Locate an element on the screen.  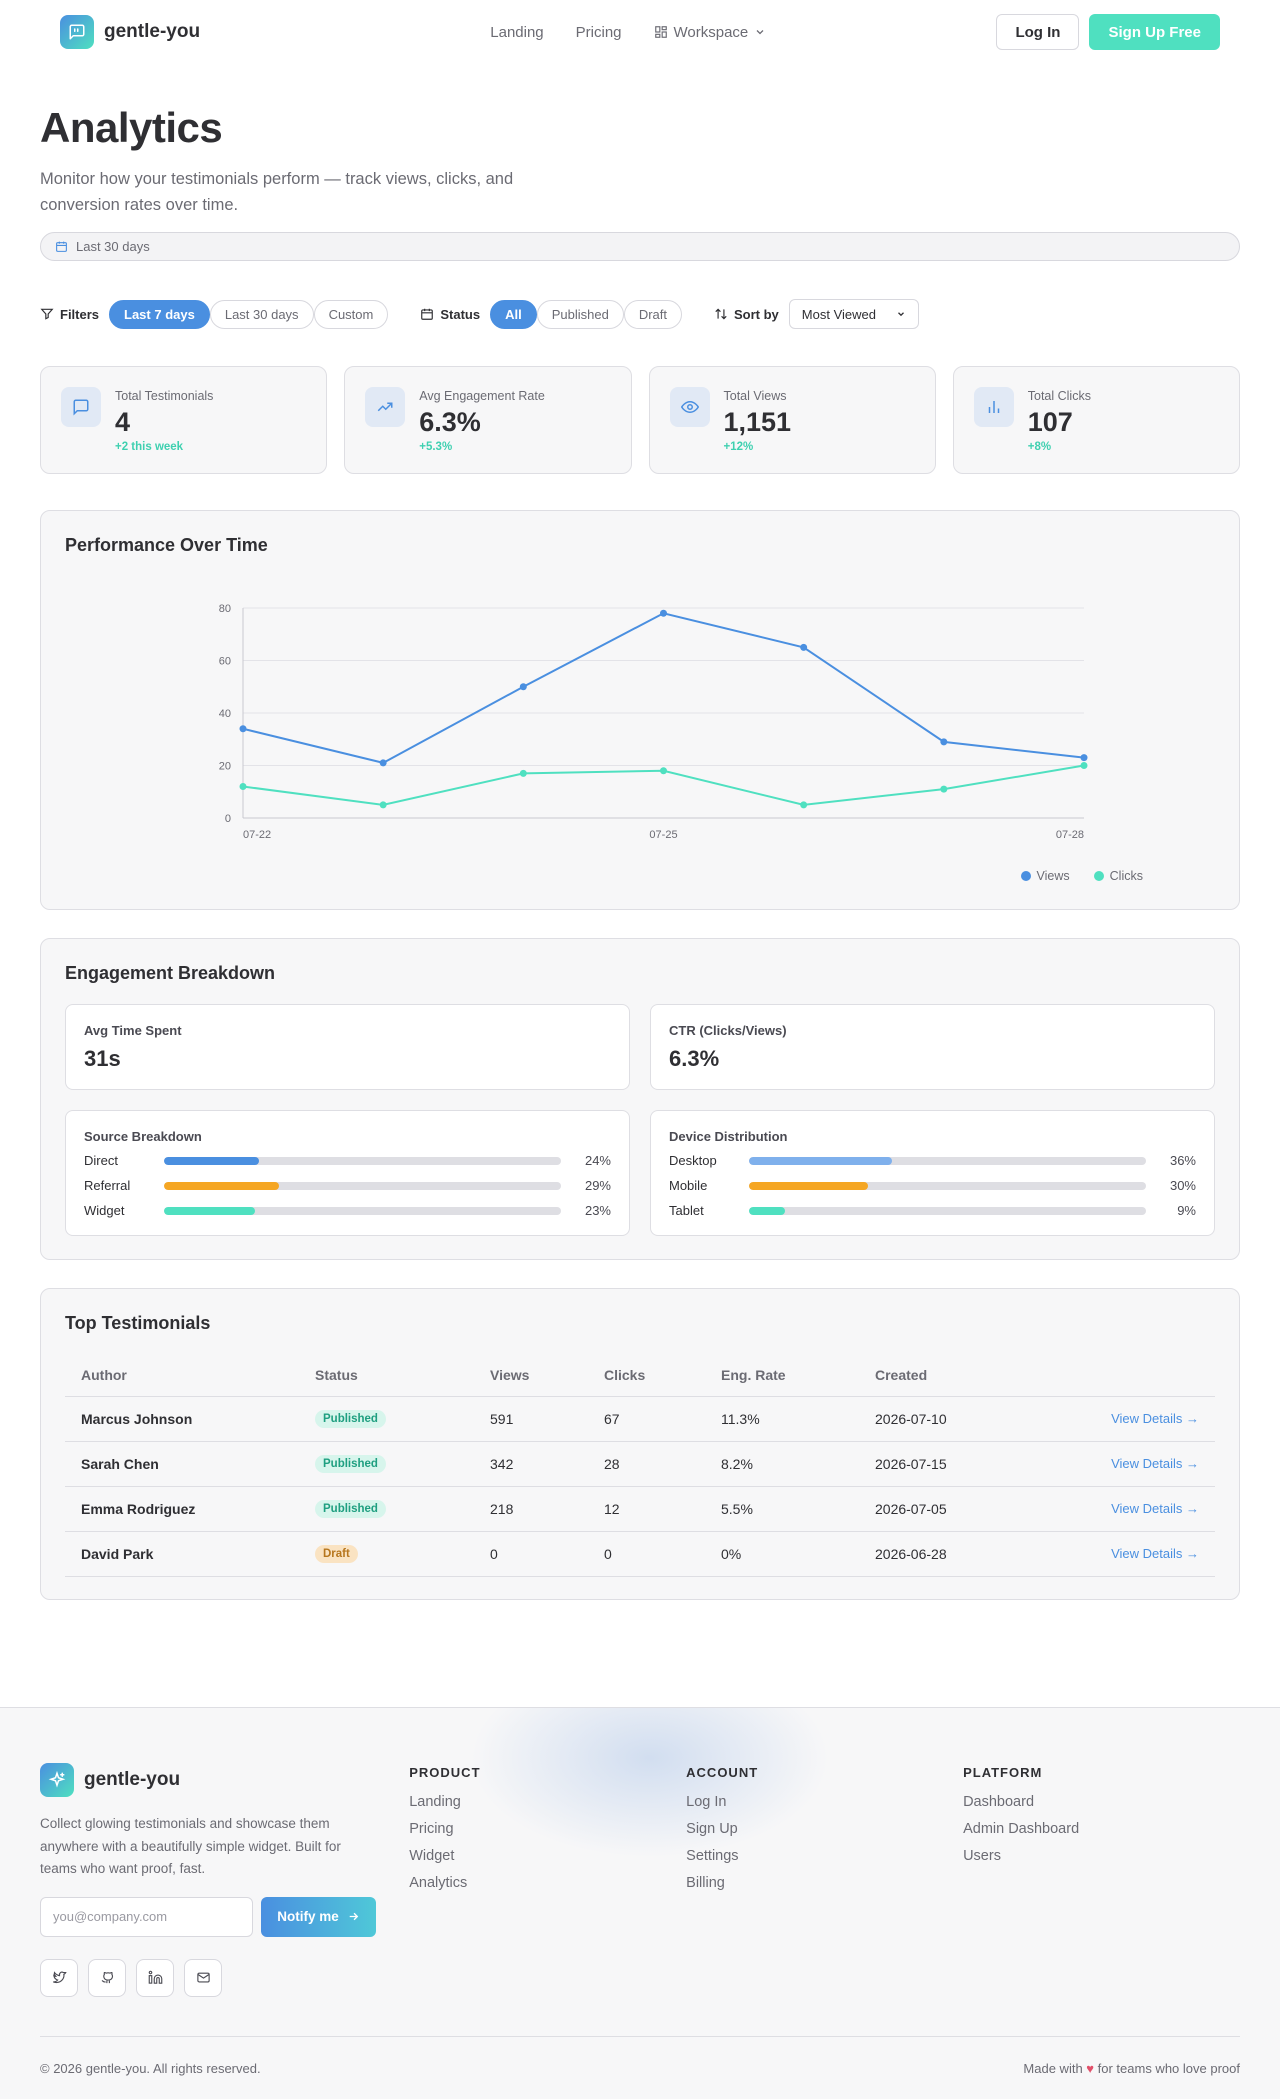
source-bar-row: Direct 24% is located at coordinates (347, 1160).